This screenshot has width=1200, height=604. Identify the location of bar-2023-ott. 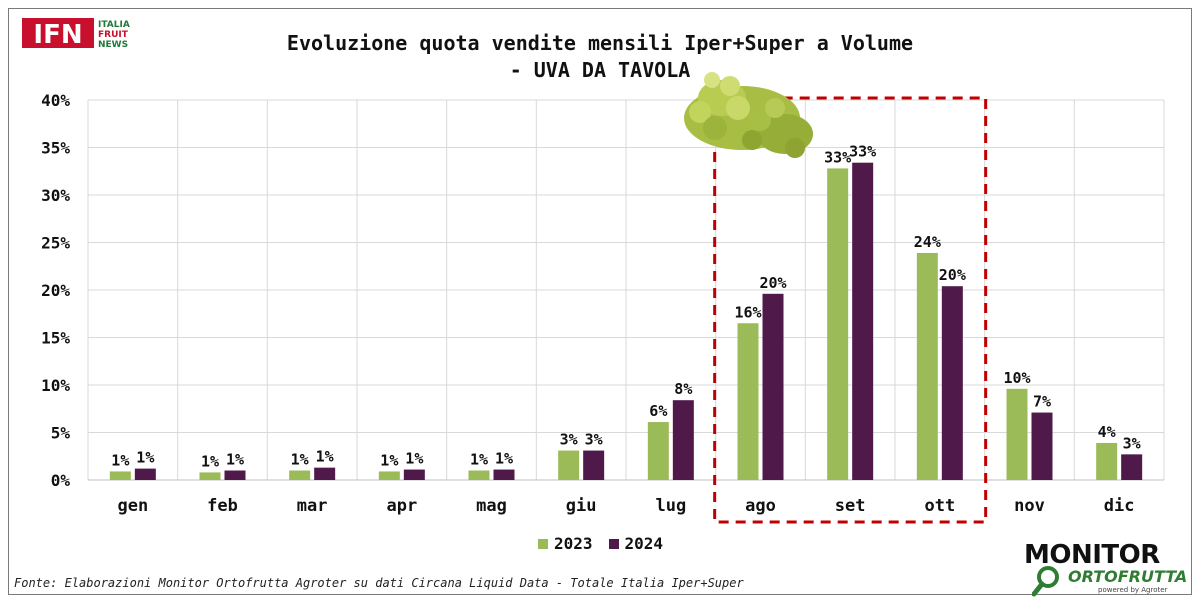
(927, 366).